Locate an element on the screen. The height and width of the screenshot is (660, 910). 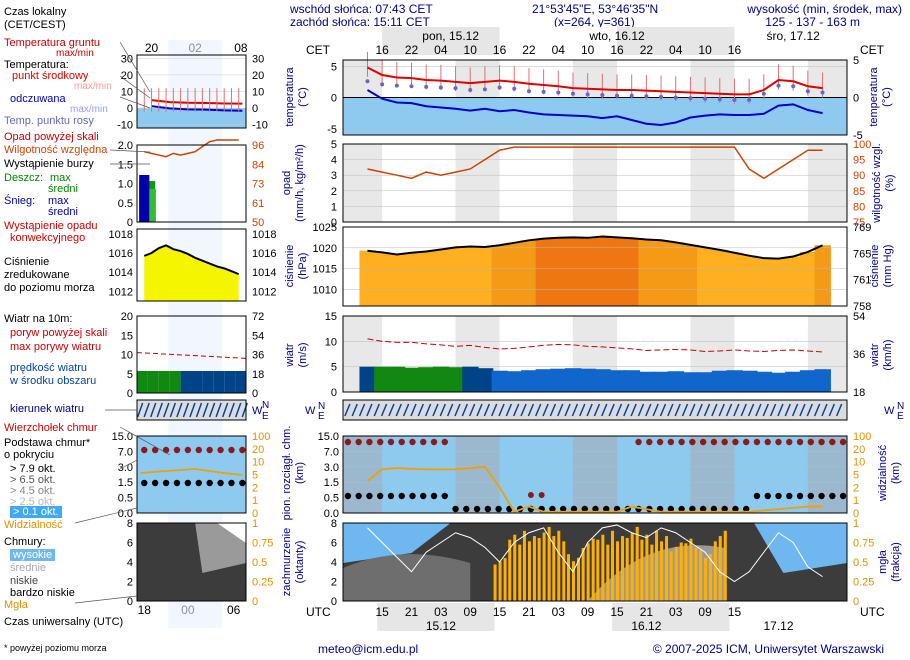
temp-axis-title: (°C) is located at coordinates (303, 97).